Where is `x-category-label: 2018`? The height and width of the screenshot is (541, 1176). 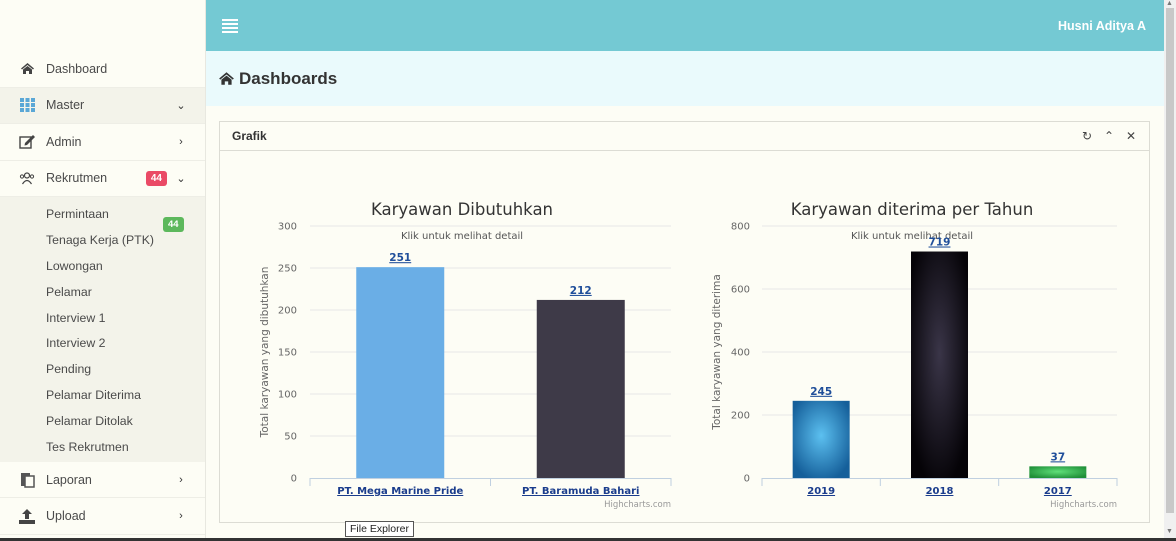
x-category-label: 2018 is located at coordinates (940, 491).